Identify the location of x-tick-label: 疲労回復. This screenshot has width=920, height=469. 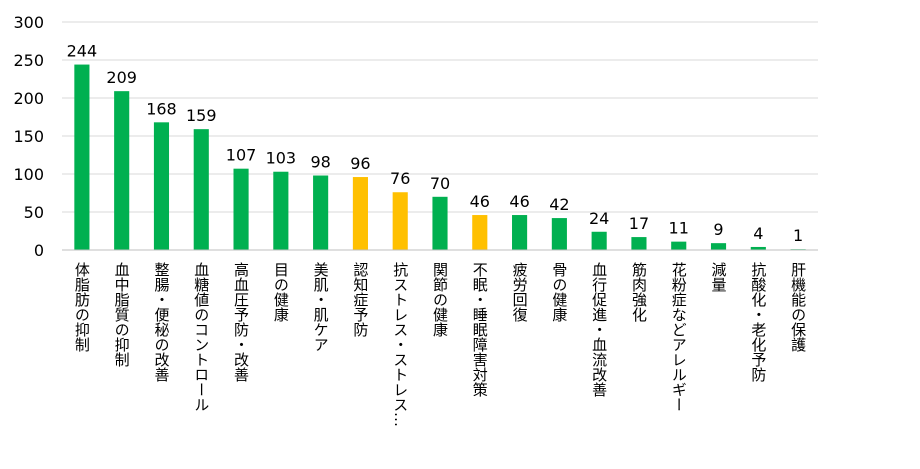
(520, 292).